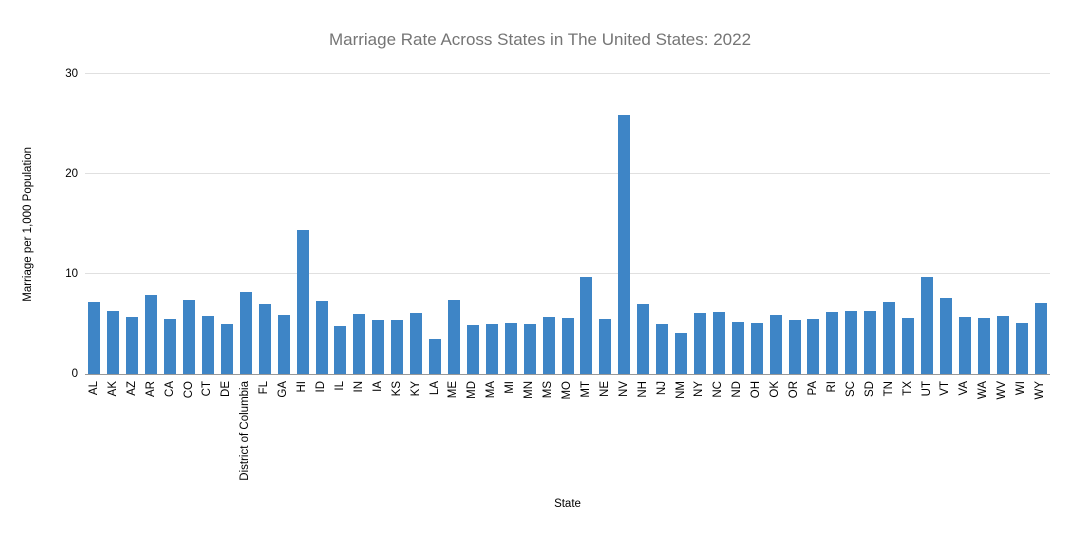  I want to click on x-tick-label-NC: NC, so click(718, 389).